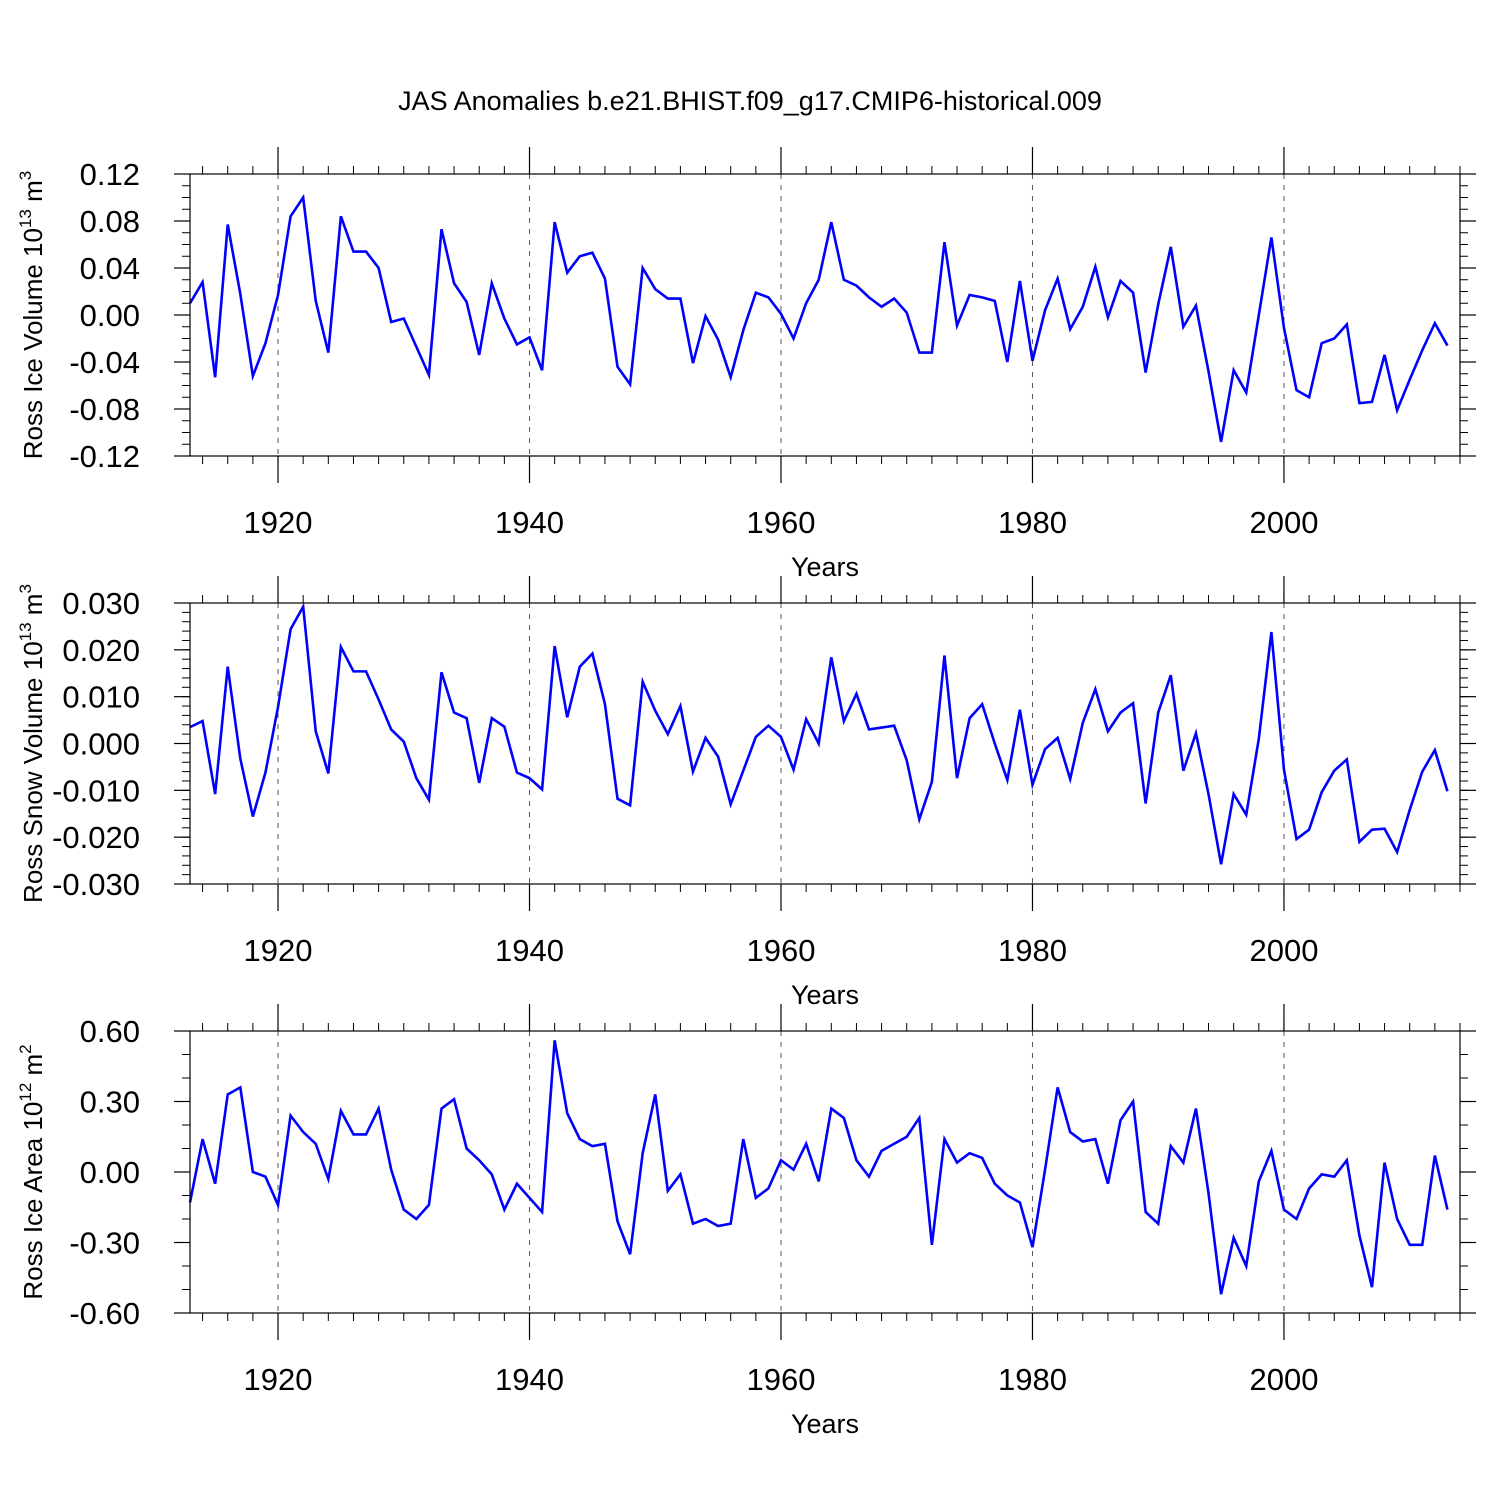 The width and height of the screenshot is (1500, 1500). I want to click on y-tick-label: -0.60, so click(104, 1313).